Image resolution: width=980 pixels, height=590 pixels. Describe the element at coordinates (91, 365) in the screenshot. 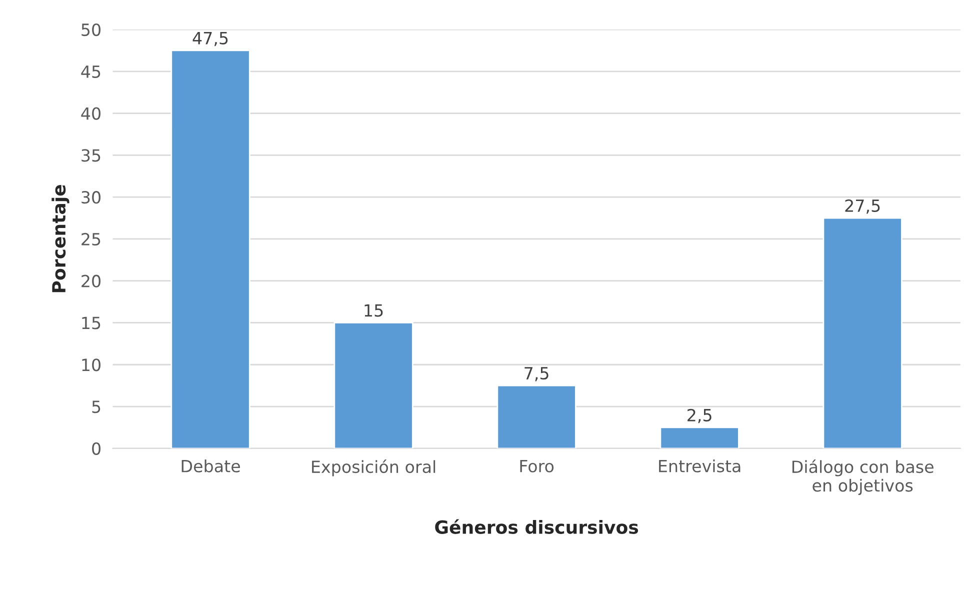

I see `y-tick-label: 10` at that location.